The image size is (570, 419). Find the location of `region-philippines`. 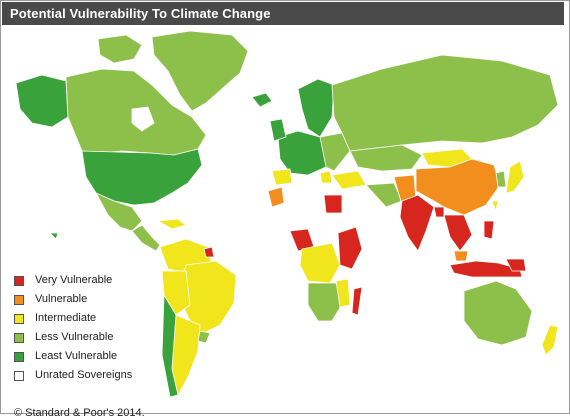

region-philippines is located at coordinates (489, 230).